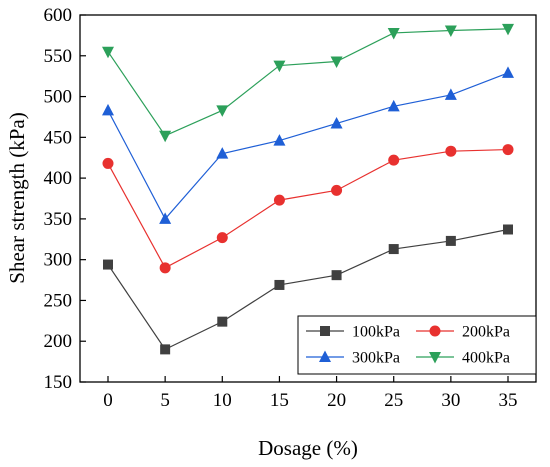  I want to click on legend-label: 400kPa, so click(486, 358).